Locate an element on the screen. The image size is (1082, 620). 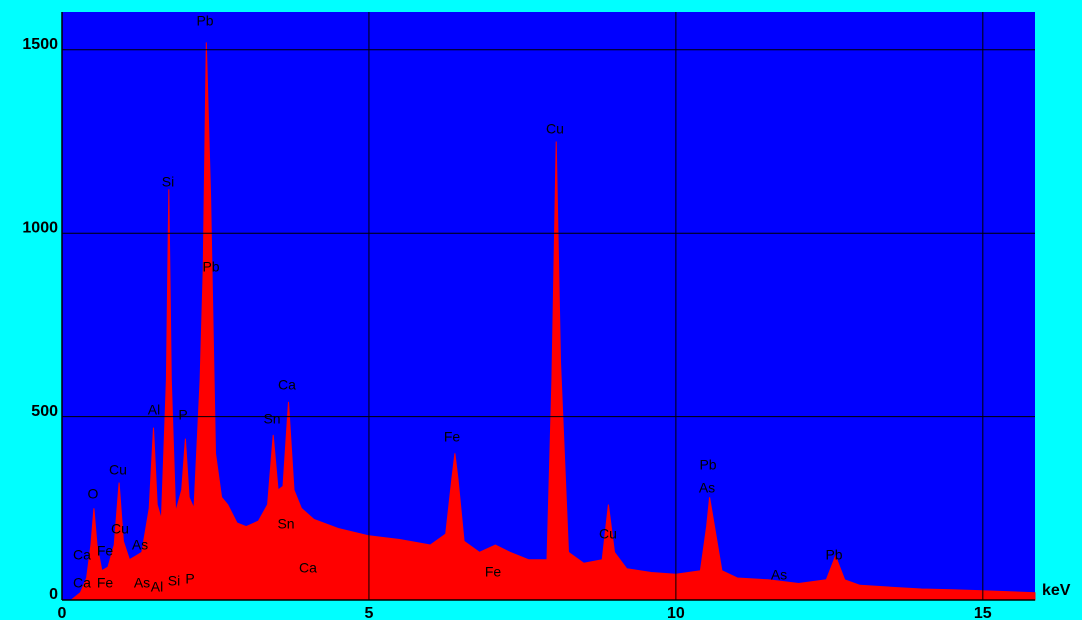
x-tick-label: 0 is located at coordinates (62, 612).